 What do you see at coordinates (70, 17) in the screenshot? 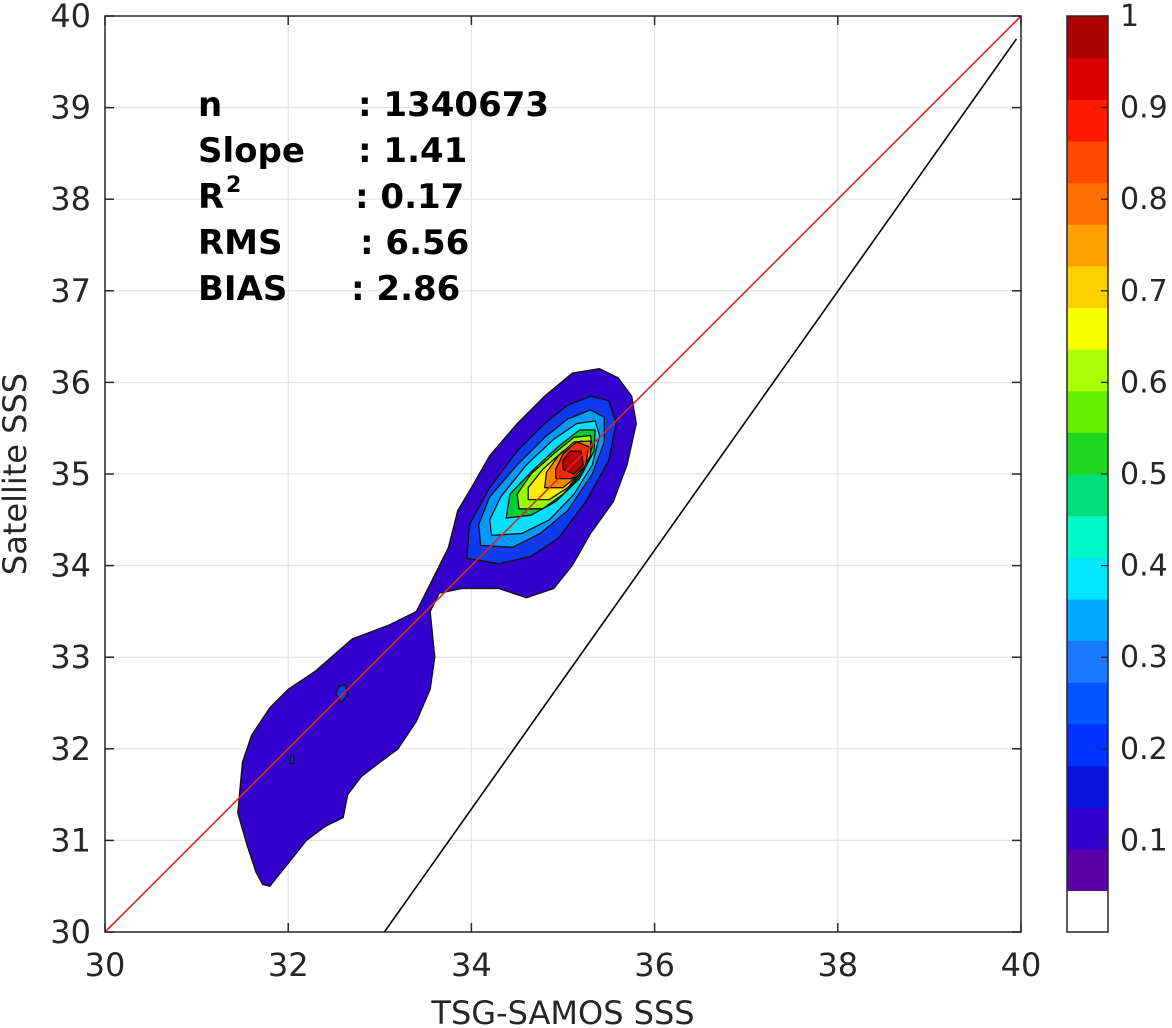
I see `y-tick-label: 40` at bounding box center [70, 17].